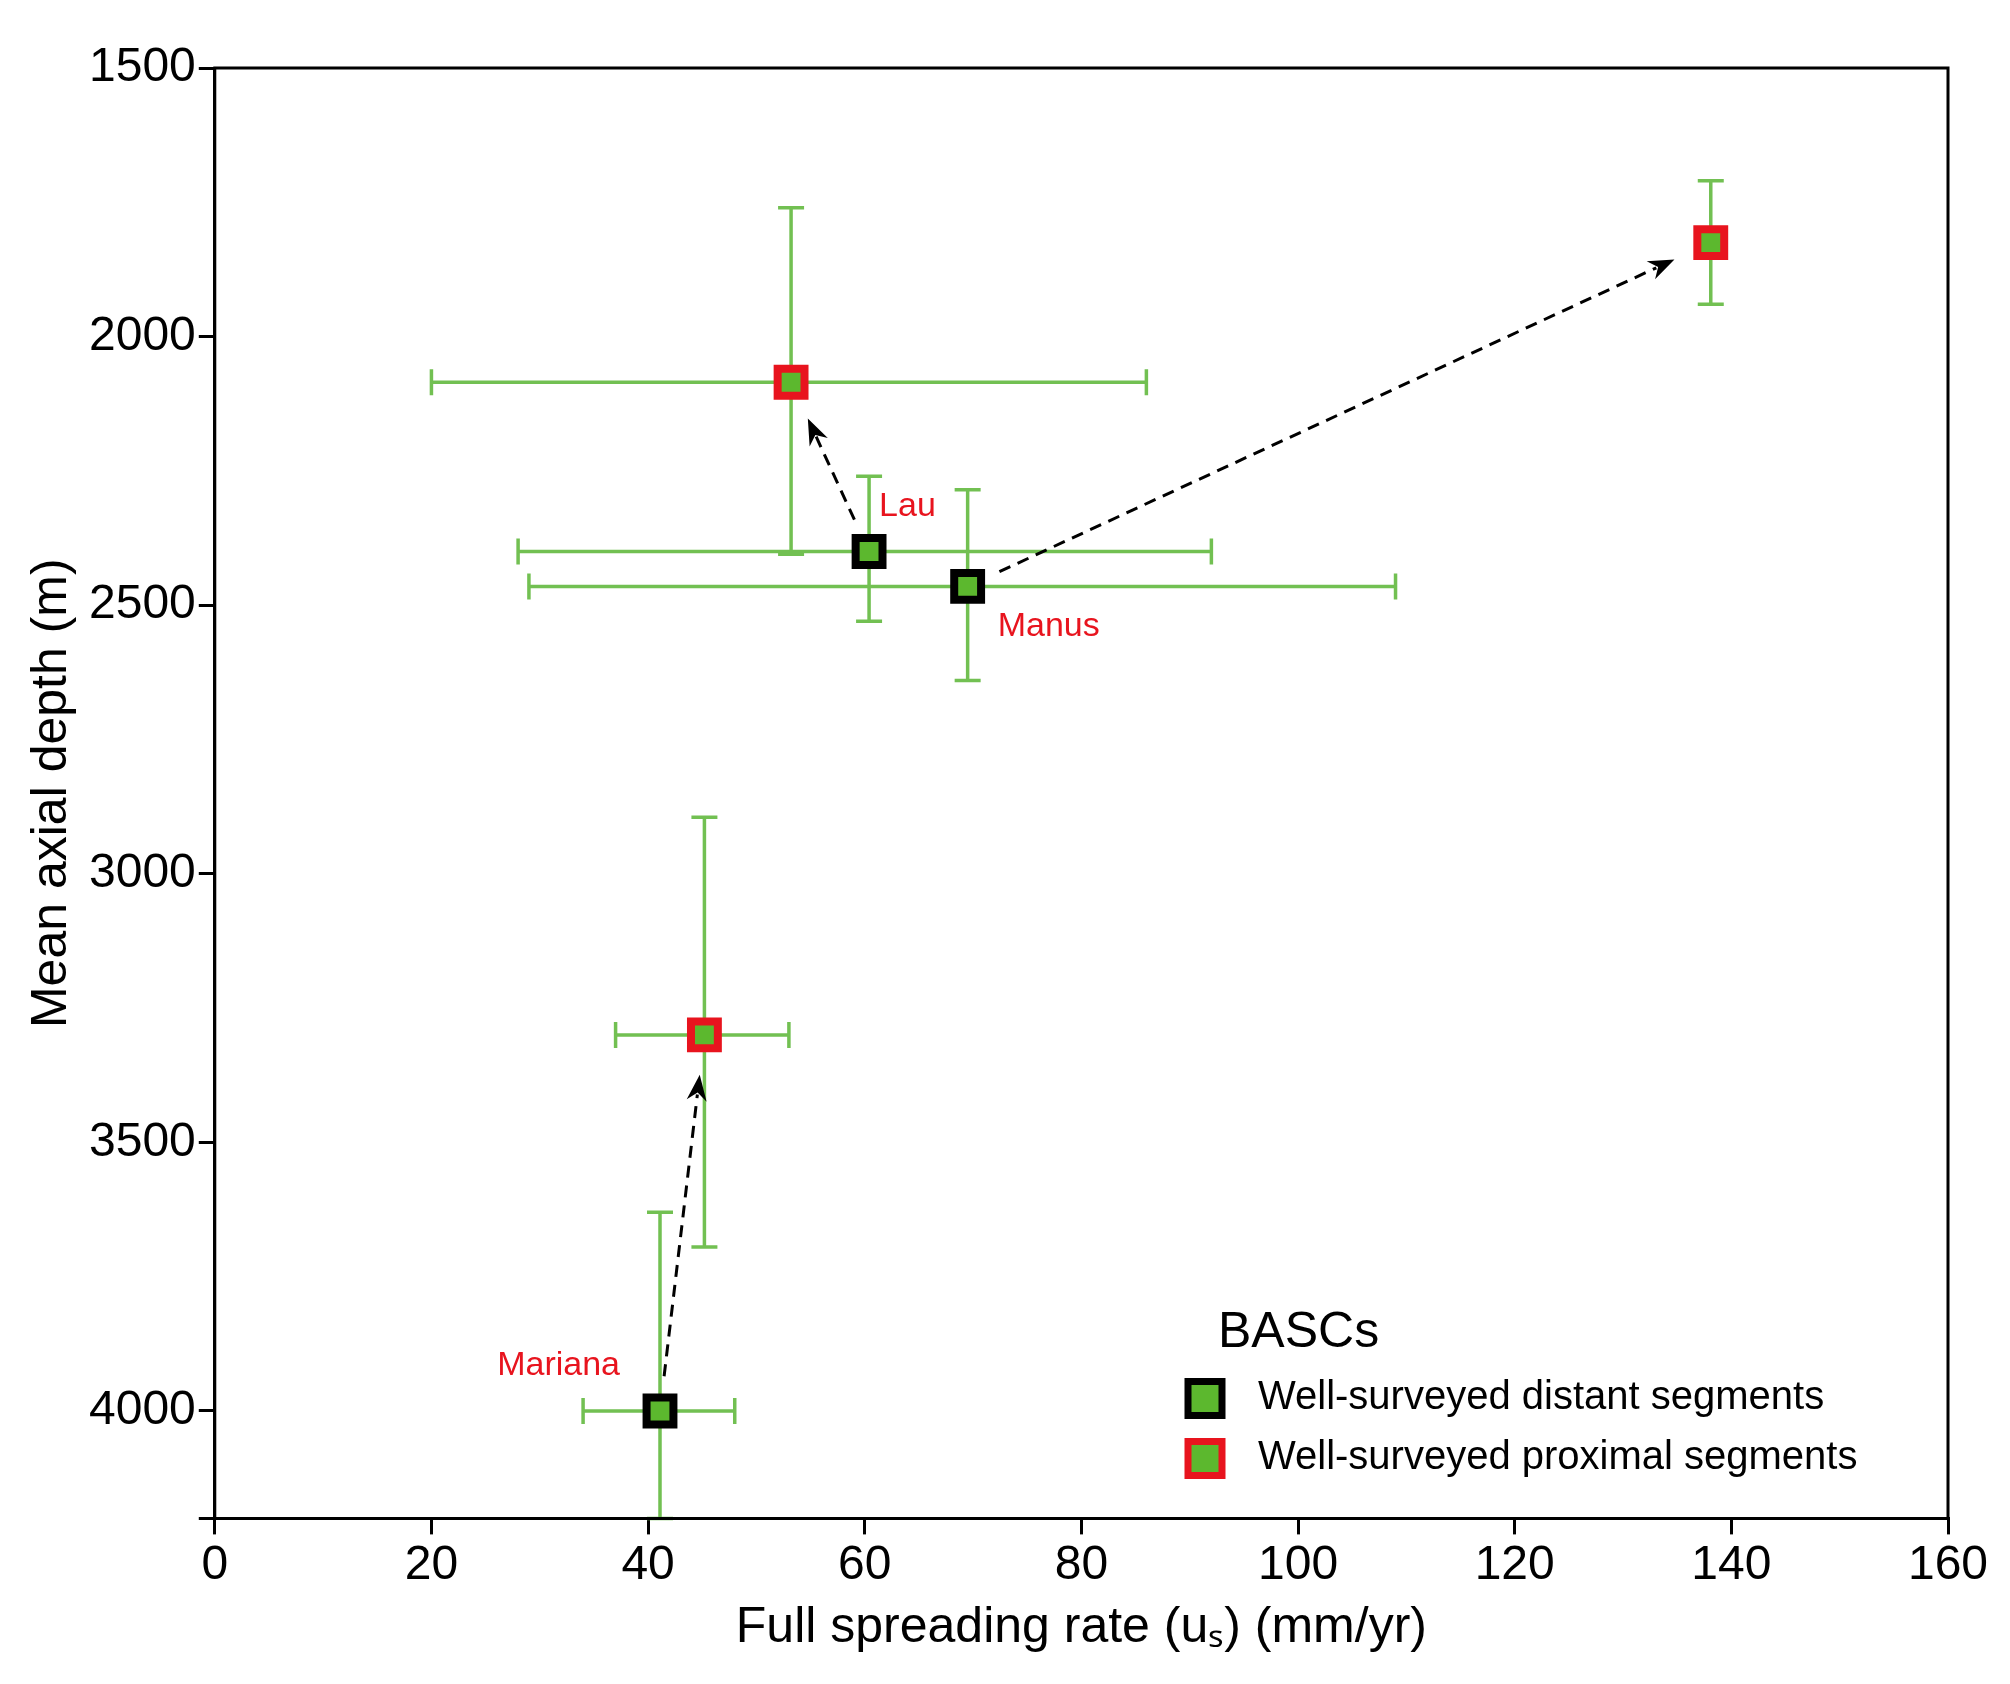 The height and width of the screenshot is (1684, 2010). I want to click on x-tick-label: 120, so click(1514, 1563).